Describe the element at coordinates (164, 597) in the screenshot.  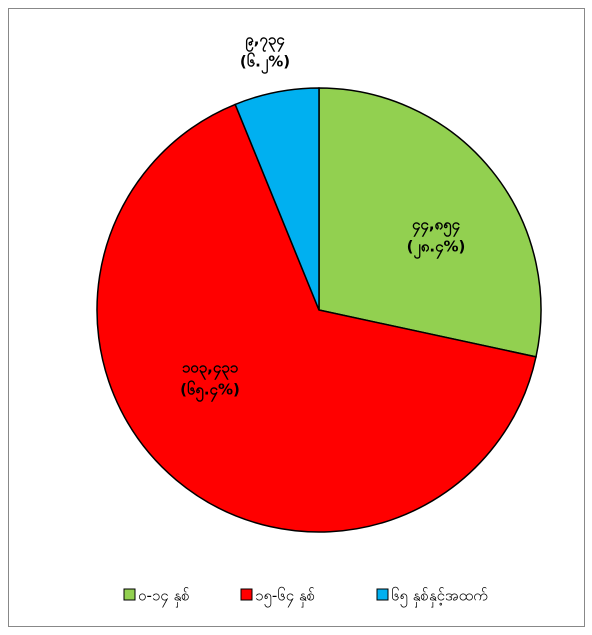
I see `legend-label: ၀-၁၄ နှစ်` at that location.